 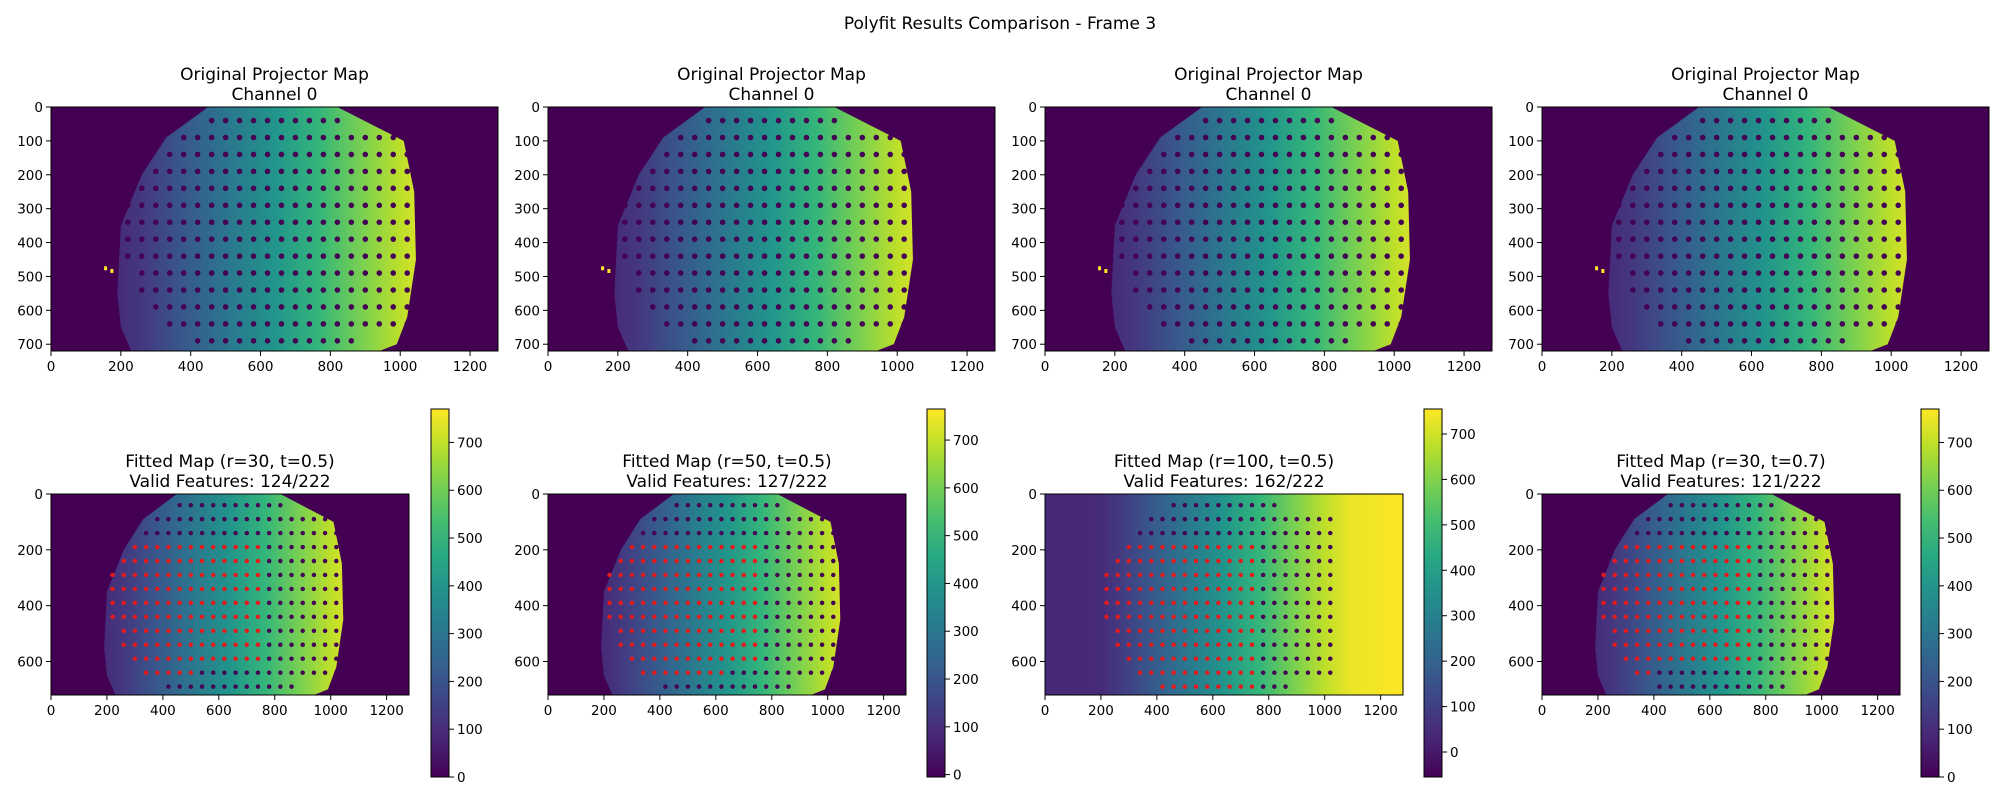 What do you see at coordinates (603, 268) in the screenshot?
I see `outlier-pixel` at bounding box center [603, 268].